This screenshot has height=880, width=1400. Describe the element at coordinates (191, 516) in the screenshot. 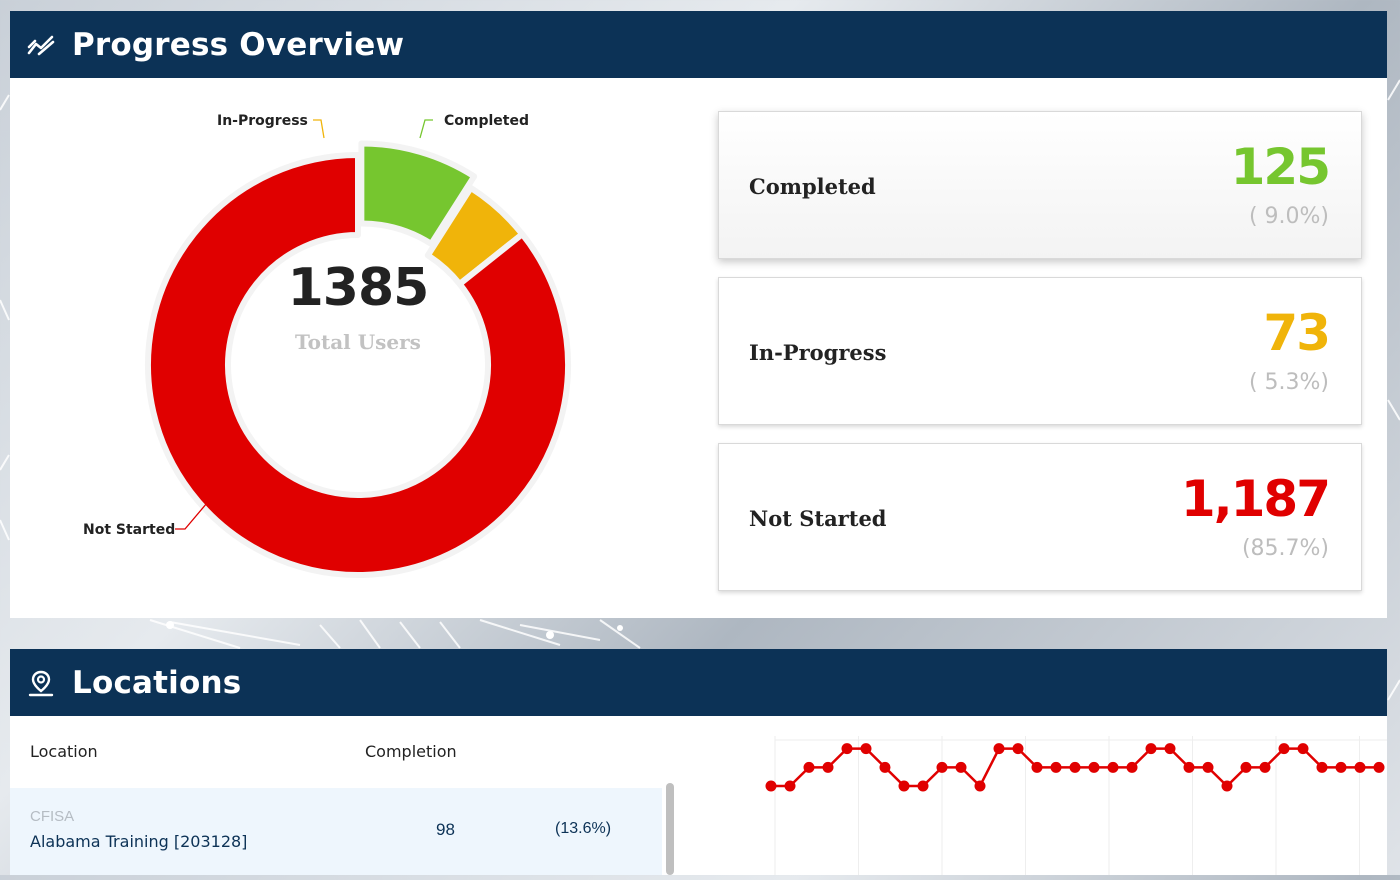

I see `not-started-leader-line` at that location.